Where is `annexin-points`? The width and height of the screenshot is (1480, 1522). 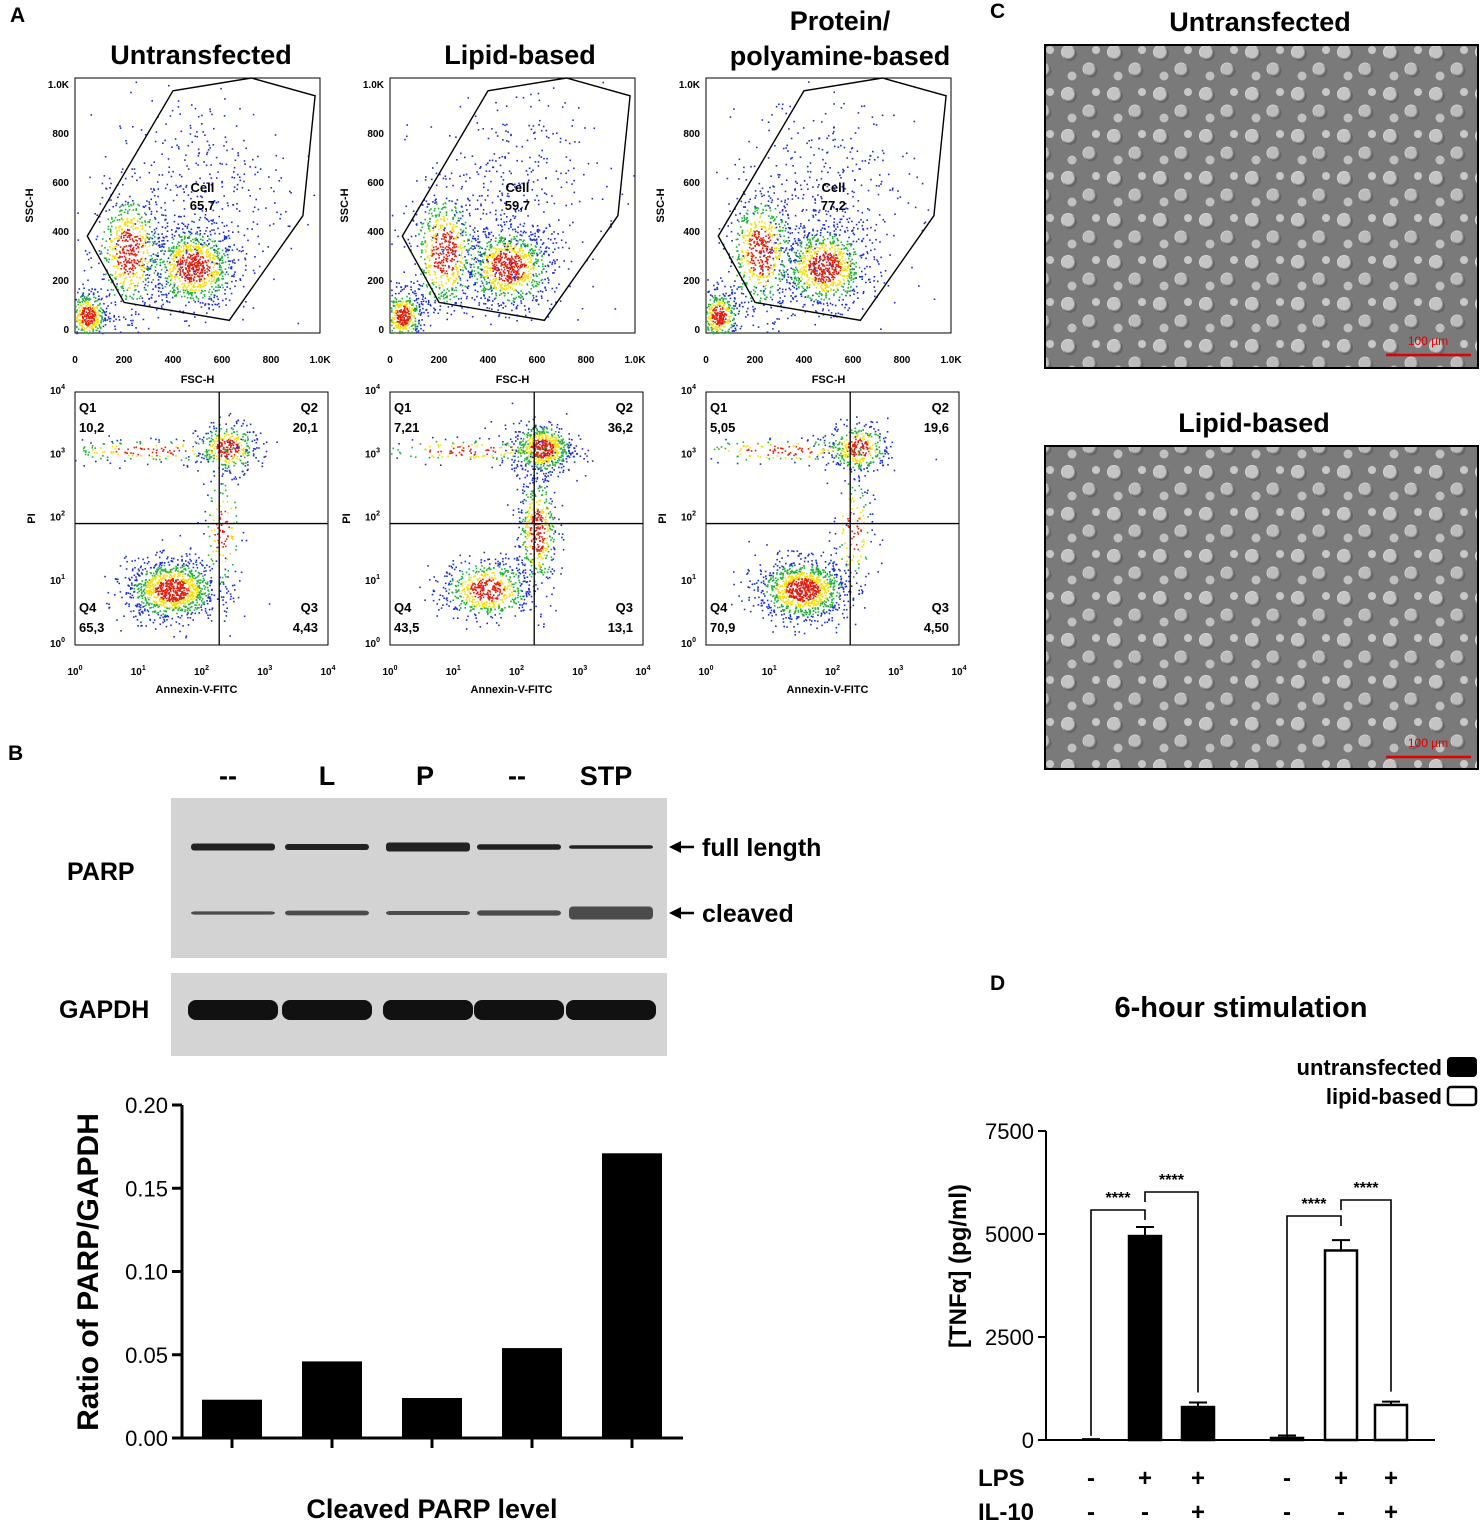 annexin-points is located at coordinates (824, 526).